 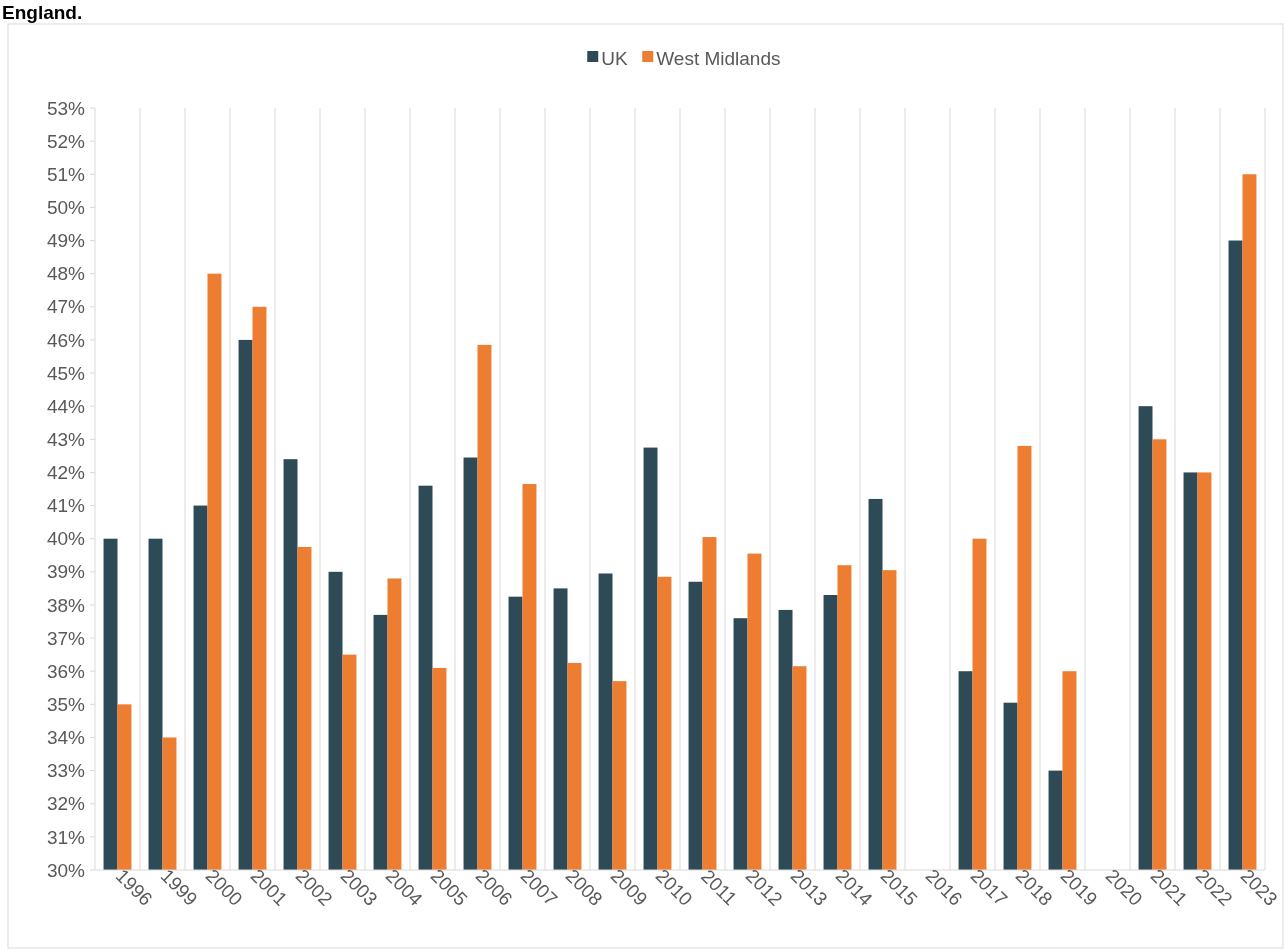 What do you see at coordinates (66, 704) in the screenshot?
I see `y-tick-label: 35%` at bounding box center [66, 704].